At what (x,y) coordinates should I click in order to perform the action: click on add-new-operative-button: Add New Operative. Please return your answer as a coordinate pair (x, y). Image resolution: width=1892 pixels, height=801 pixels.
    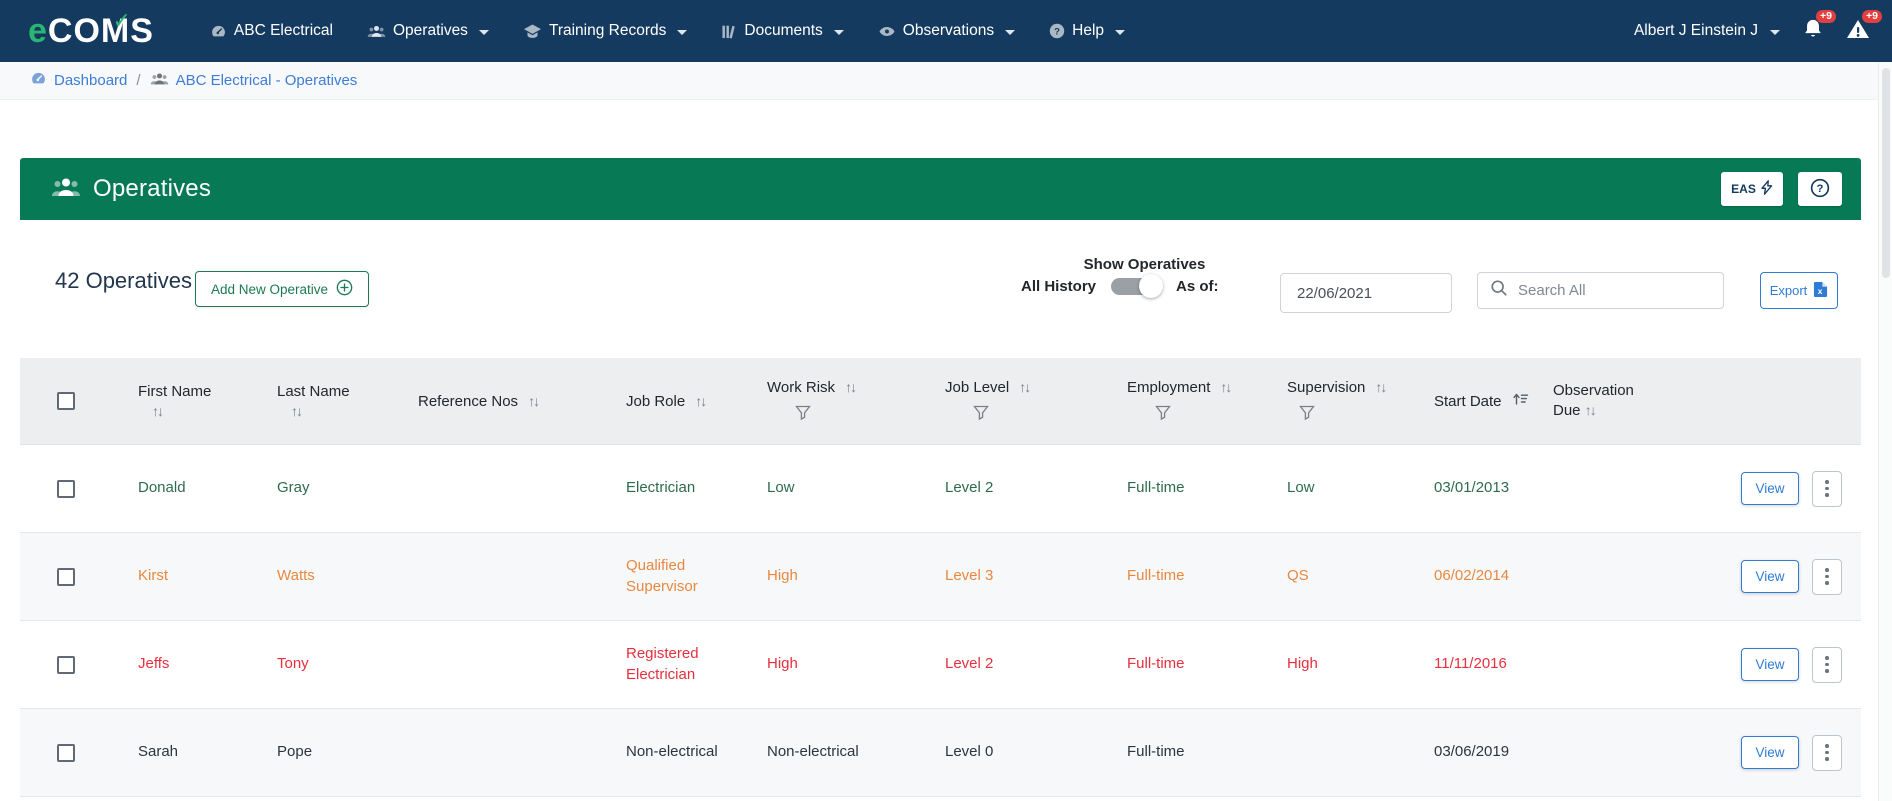
    Looking at the image, I should click on (282, 289).